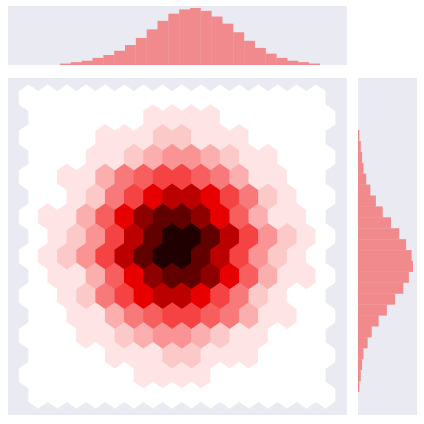  Describe the element at coordinates (325, 395) in the screenshot. I see `hex-cell` at that location.